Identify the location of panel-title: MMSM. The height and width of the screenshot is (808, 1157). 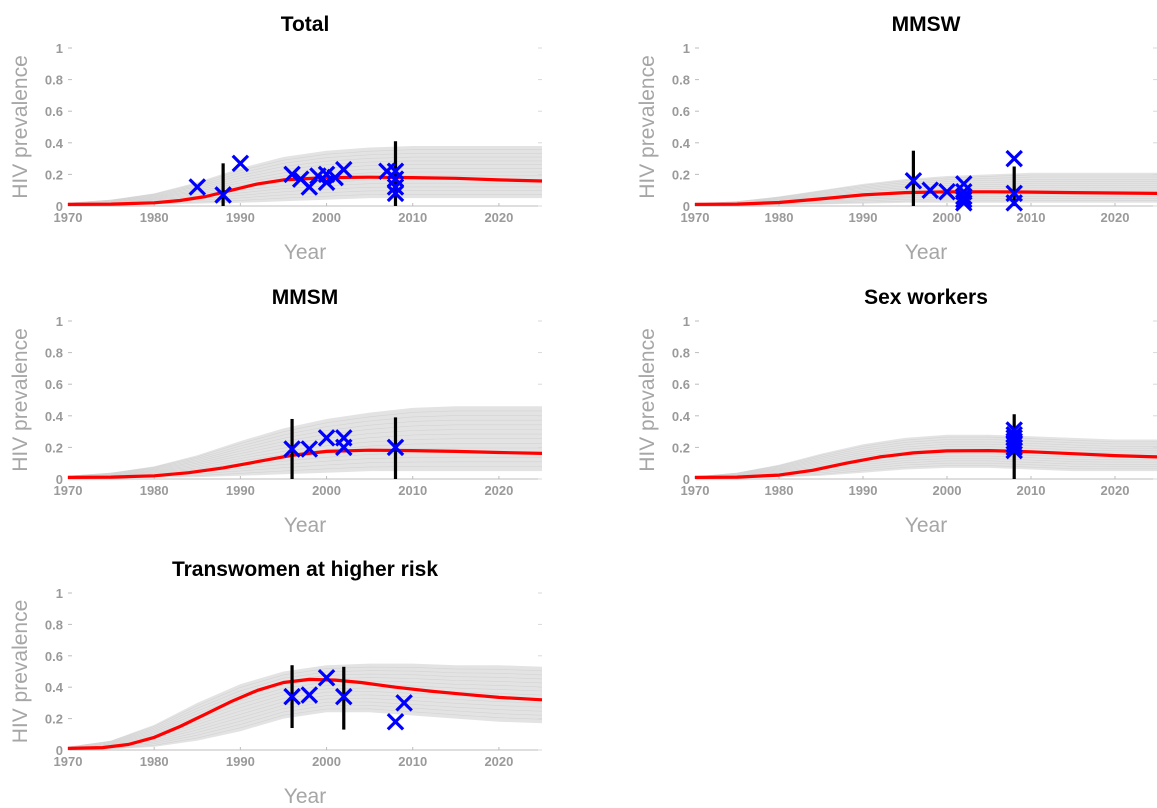
(305, 297).